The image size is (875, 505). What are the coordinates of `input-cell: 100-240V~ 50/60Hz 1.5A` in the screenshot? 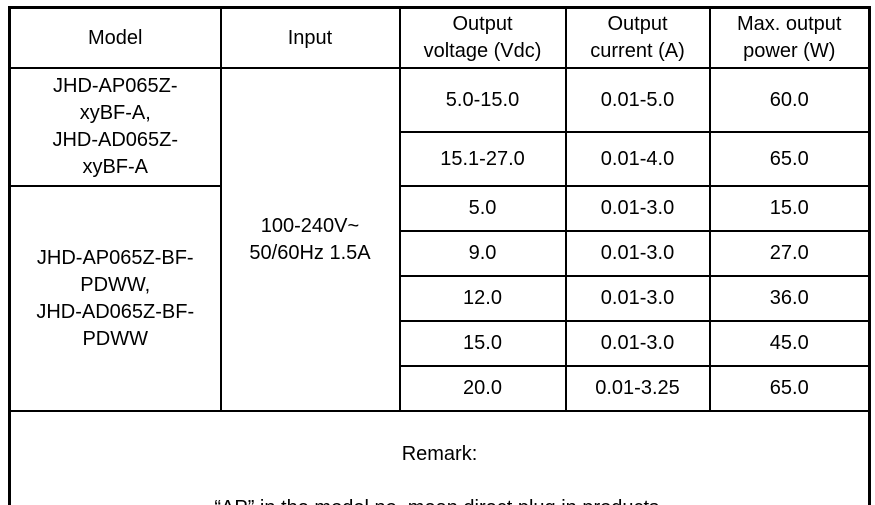 It's located at (310, 239).